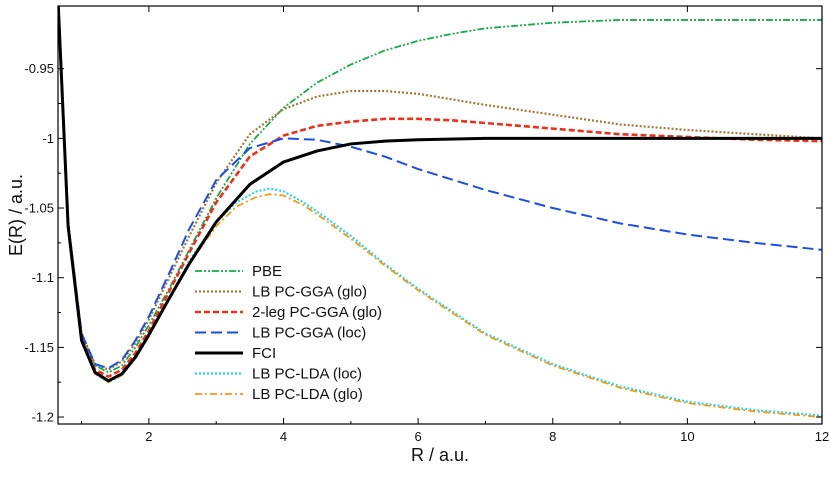 This screenshot has height=480, width=830. Describe the element at coordinates (264, 353) in the screenshot. I see `legend-label: FCI` at that location.